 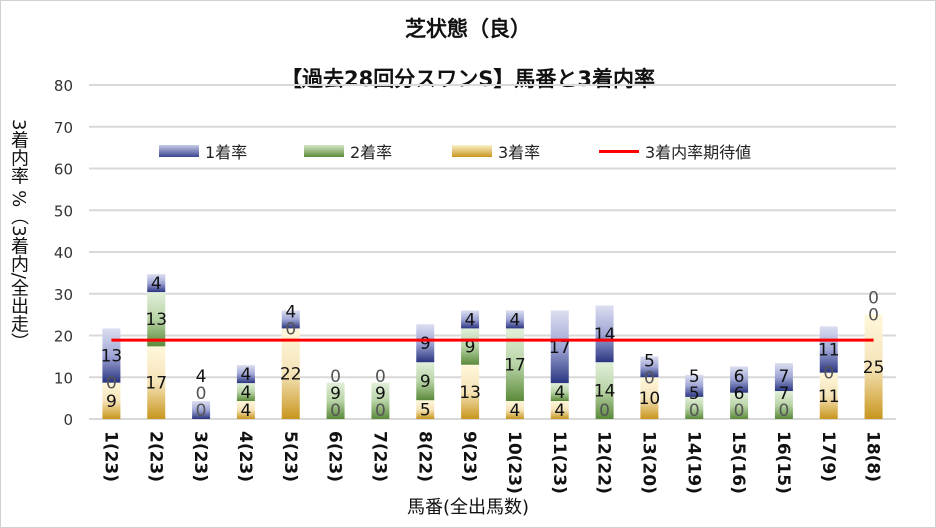 What do you see at coordinates (179, 151) in the screenshot?
I see `legend-swatch-1st` at bounding box center [179, 151].